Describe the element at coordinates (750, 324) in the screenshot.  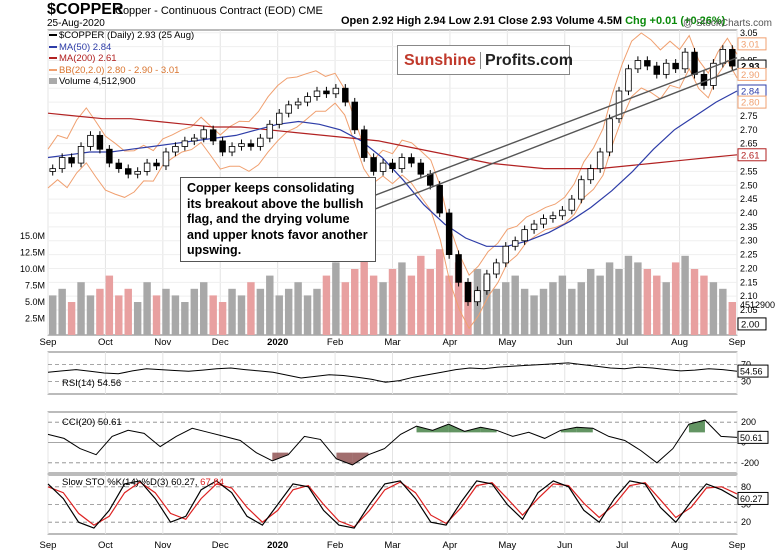
I see `price-tag: 2.00` at that location.